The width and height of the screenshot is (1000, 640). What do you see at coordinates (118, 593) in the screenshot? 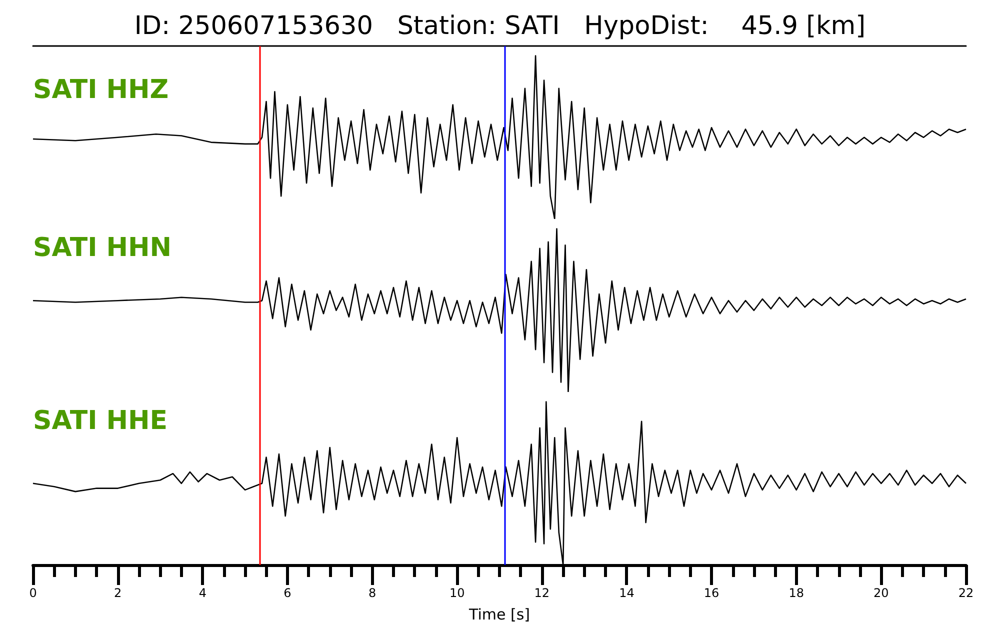
I see `x-tick-label: 2` at bounding box center [118, 593].